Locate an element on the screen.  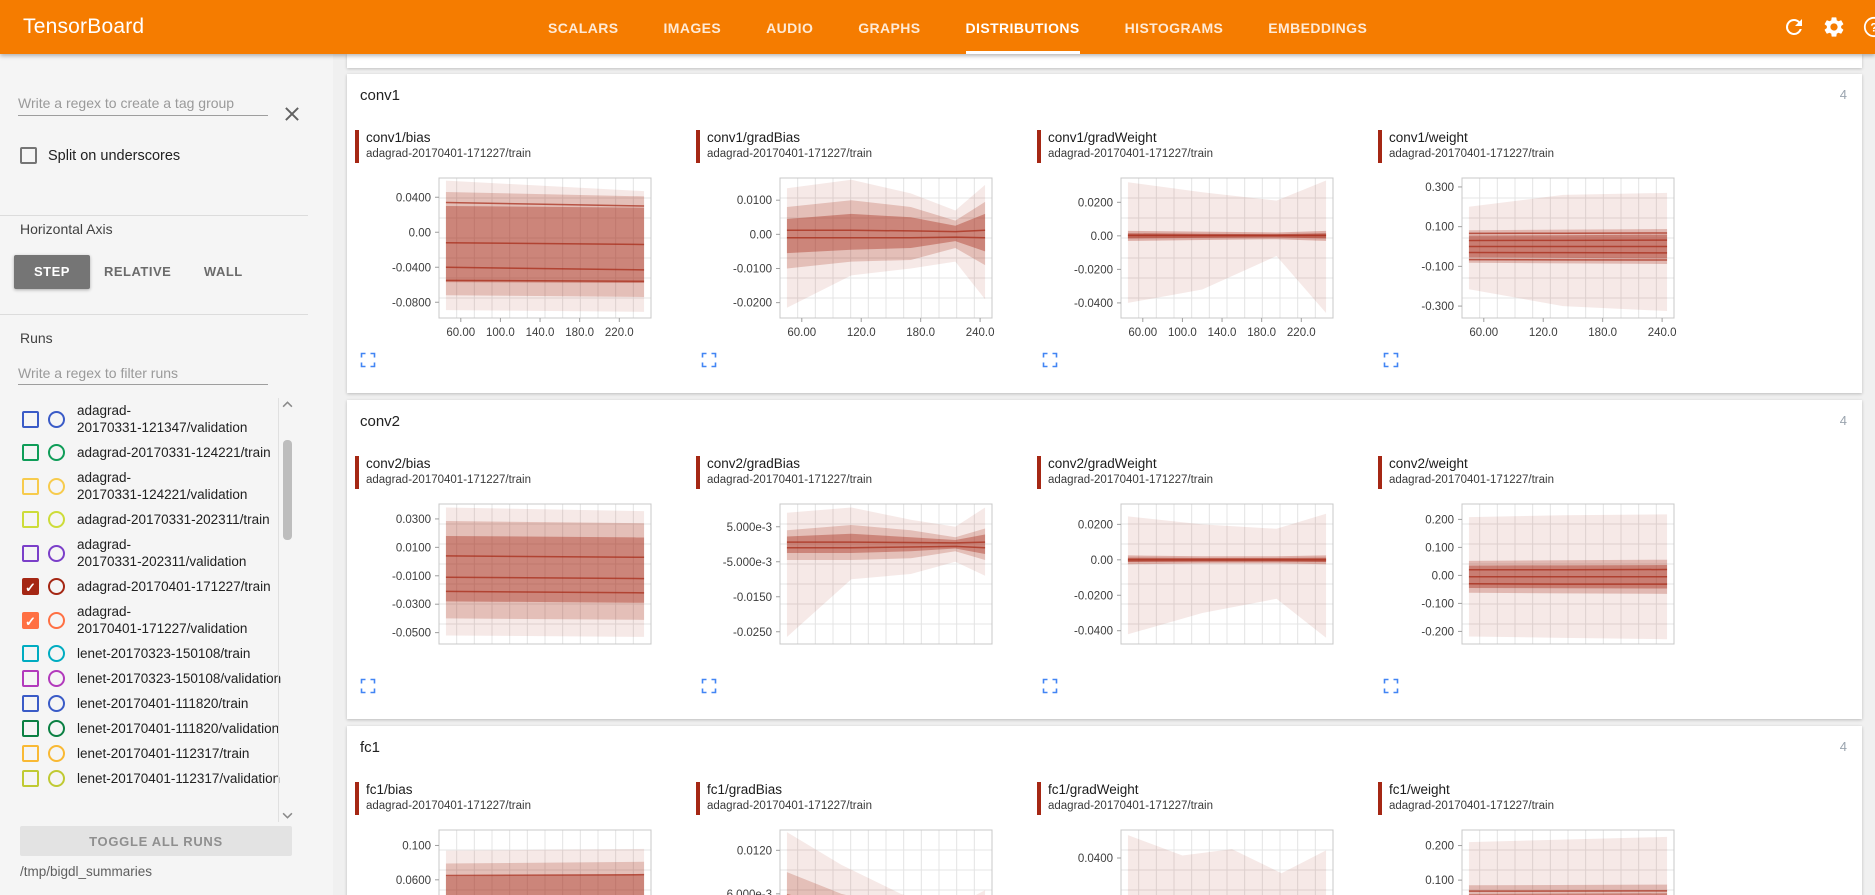
settings-gear-icon is located at coordinates (1834, 27).